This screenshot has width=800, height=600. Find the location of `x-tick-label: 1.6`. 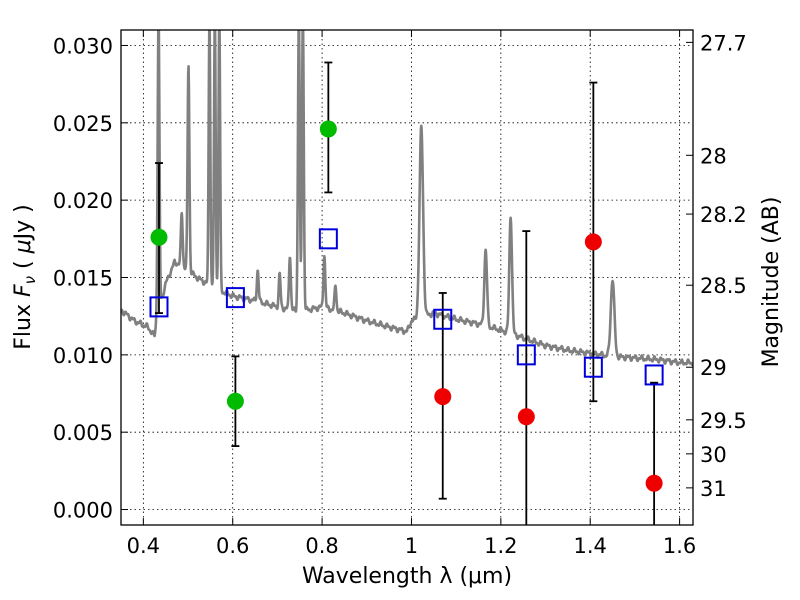

x-tick-label: 1.6 is located at coordinates (679, 546).